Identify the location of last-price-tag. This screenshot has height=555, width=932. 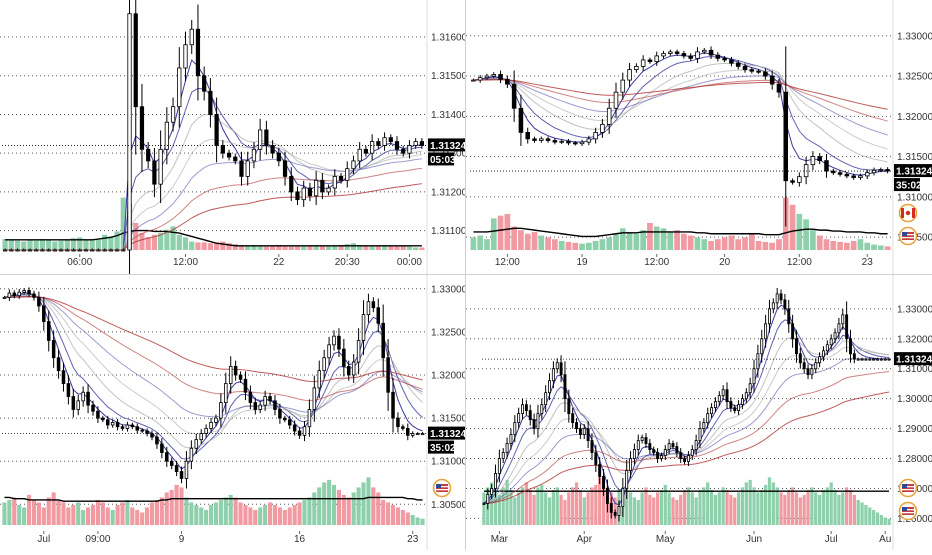
(913, 171).